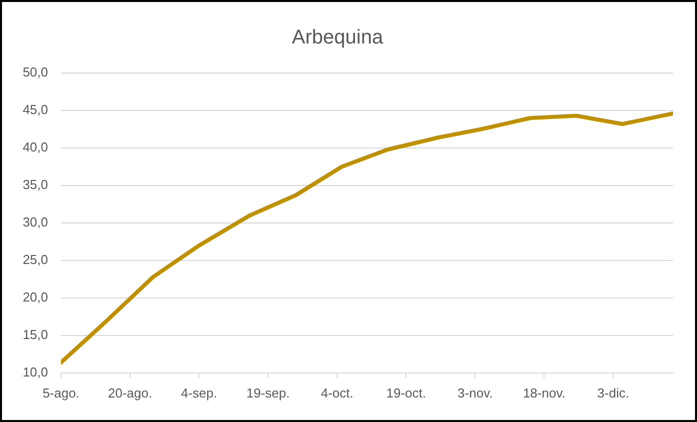  I want to click on x-tick-label: 20-ago., so click(130, 392).